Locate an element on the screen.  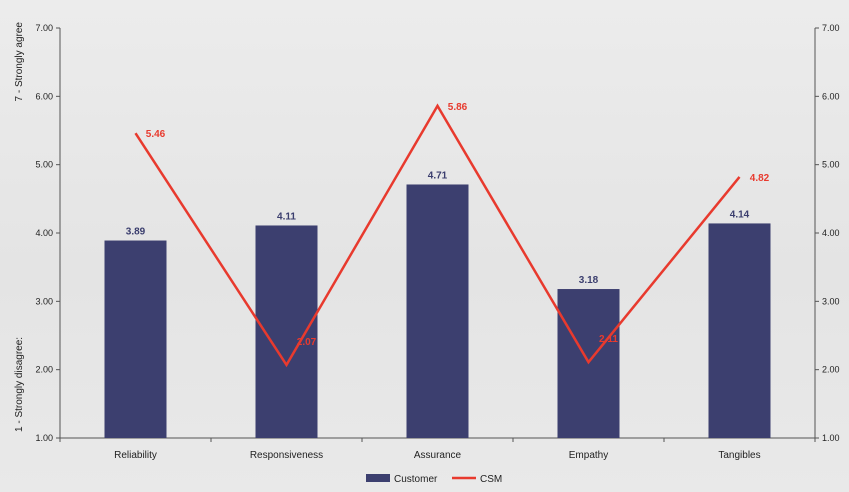
bar-data-label: 3.89 is located at coordinates (136, 232).